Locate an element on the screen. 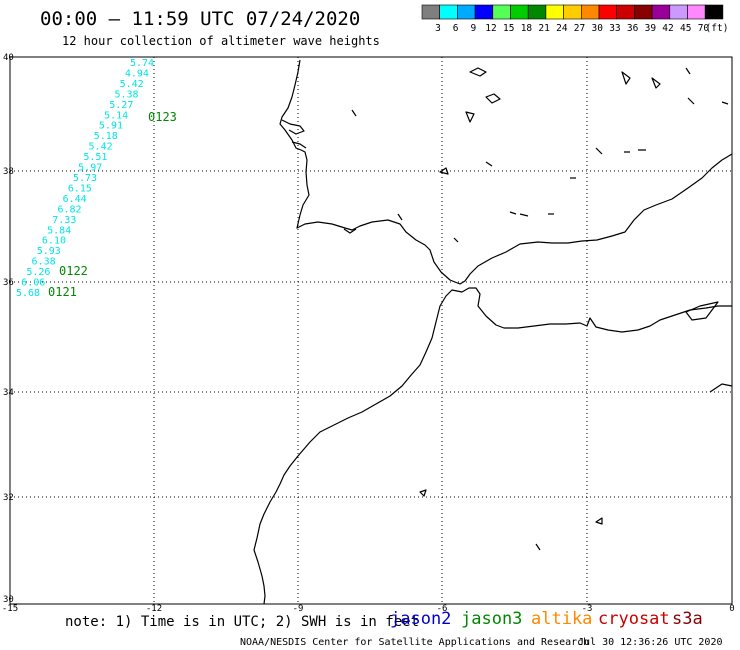 The height and width of the screenshot is (650, 740). legend-label: 39 is located at coordinates (651, 28).